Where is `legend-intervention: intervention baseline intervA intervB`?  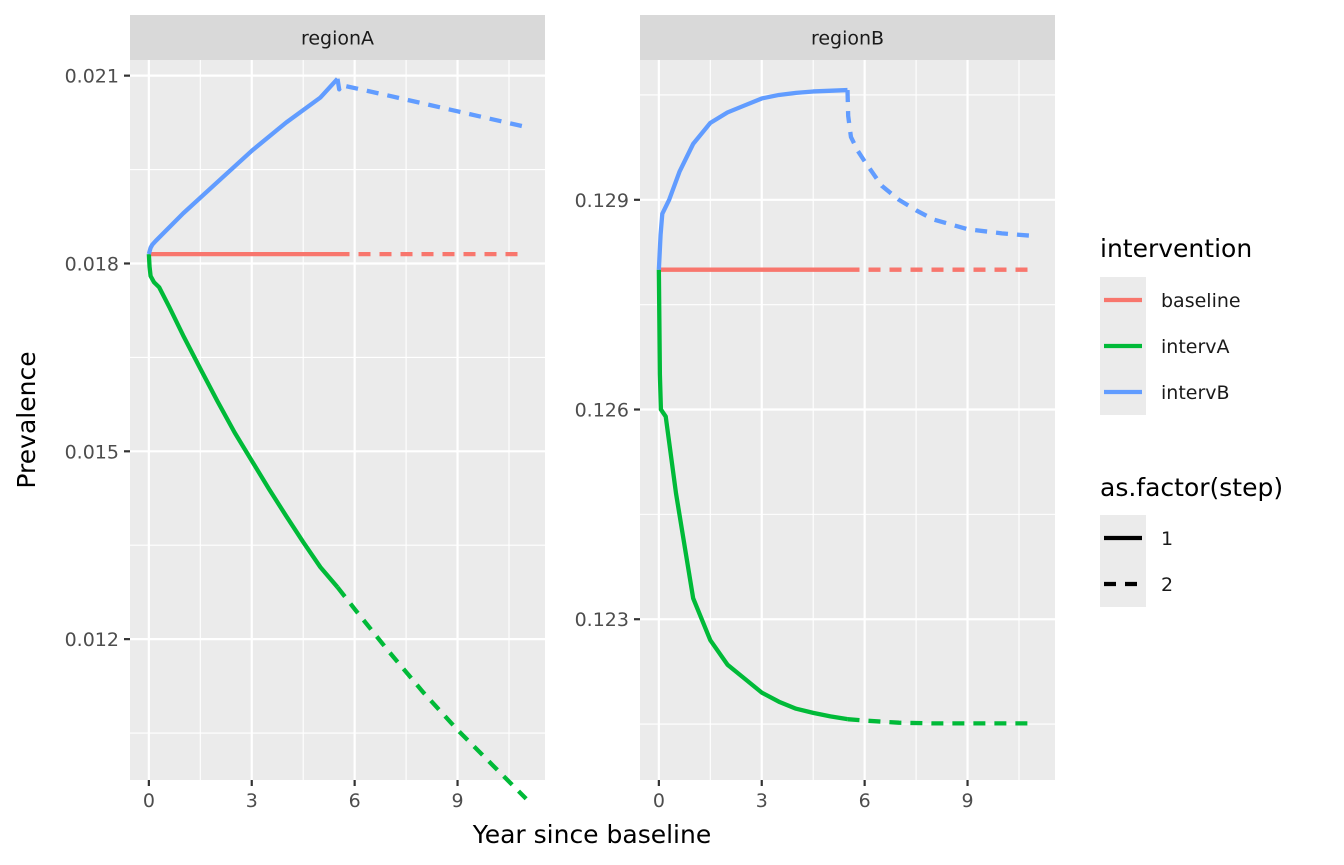
legend-intervention: intervention baseline intervA intervB is located at coordinates (1176, 324).